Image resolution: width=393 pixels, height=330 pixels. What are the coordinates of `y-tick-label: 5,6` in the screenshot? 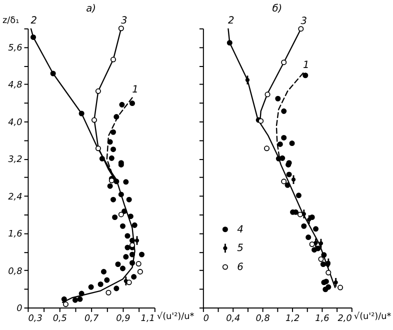 It's located at (15, 48).